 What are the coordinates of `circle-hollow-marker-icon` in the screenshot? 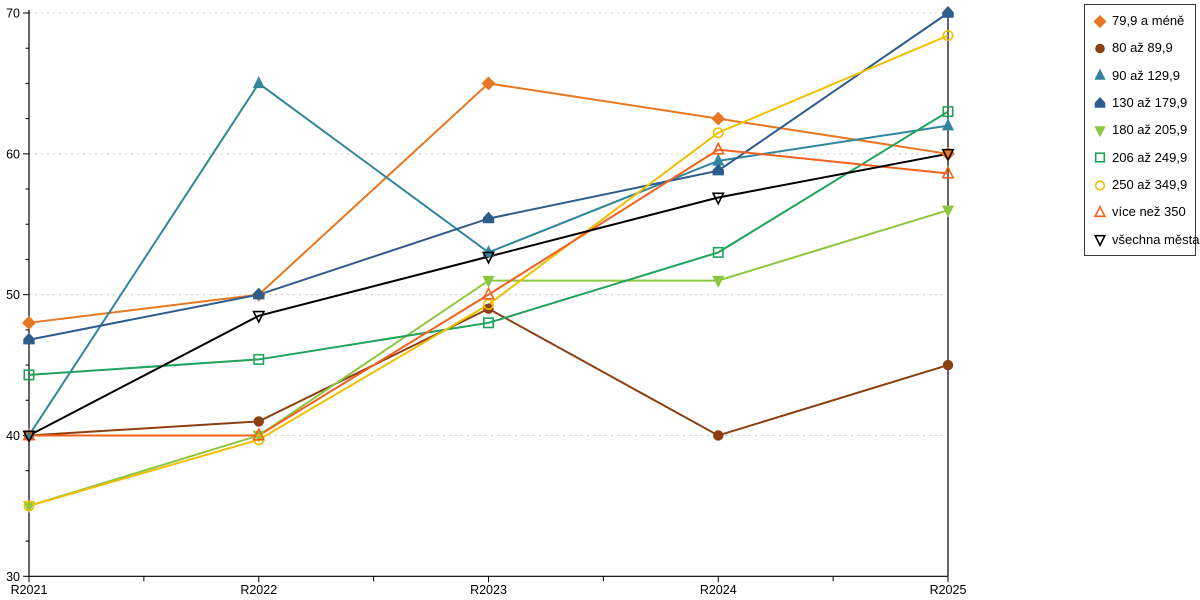 It's located at (1100, 185).